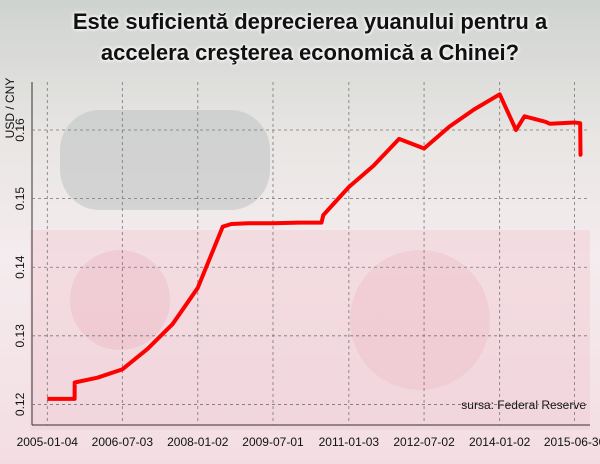  What do you see at coordinates (198, 442) in the screenshot?
I see `x-tick-label: 2008-01-02` at bounding box center [198, 442].